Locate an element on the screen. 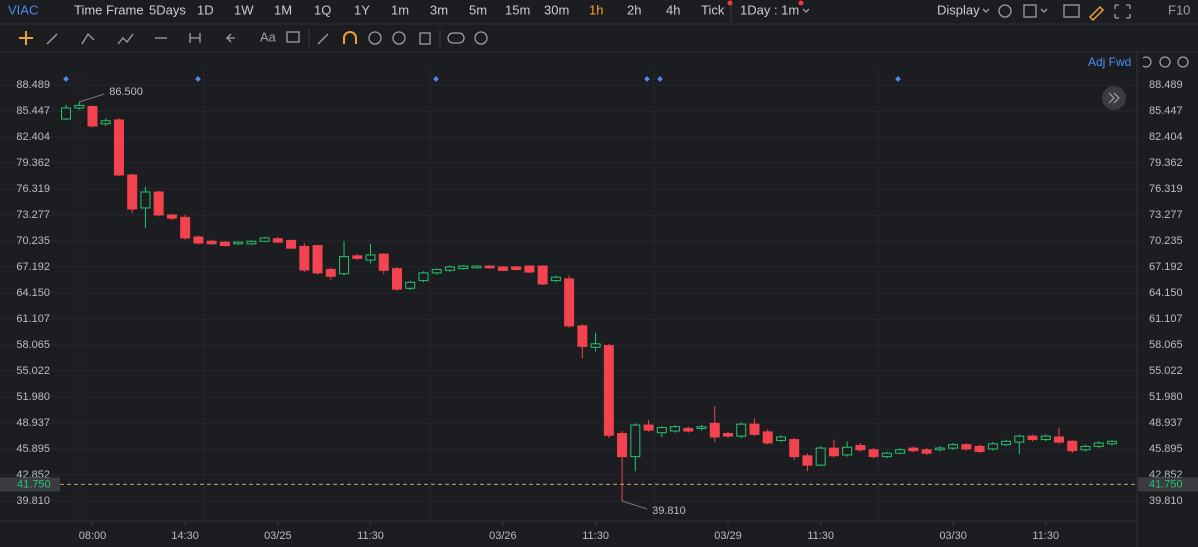 The image size is (1198, 547). period-button: 4h is located at coordinates (673, 9).